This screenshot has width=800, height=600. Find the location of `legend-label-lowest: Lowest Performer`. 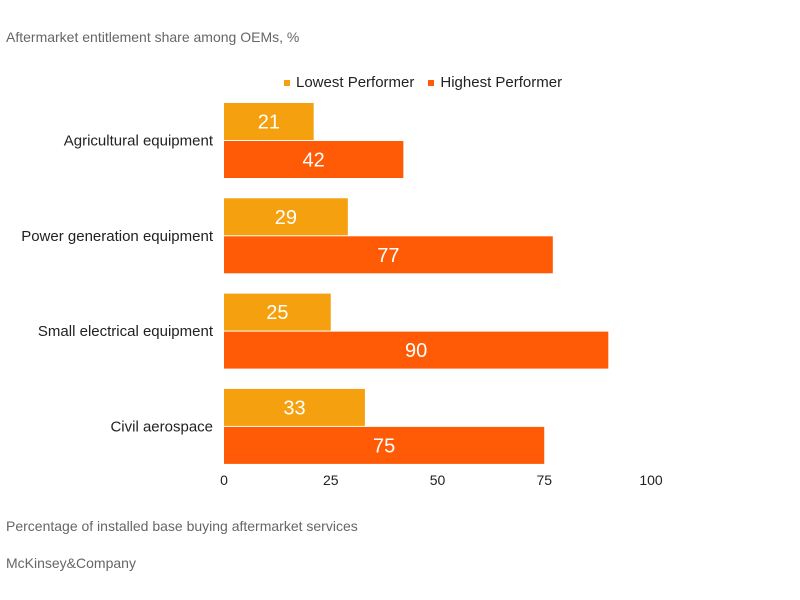

legend-label-lowest: Lowest Performer is located at coordinates (355, 82).